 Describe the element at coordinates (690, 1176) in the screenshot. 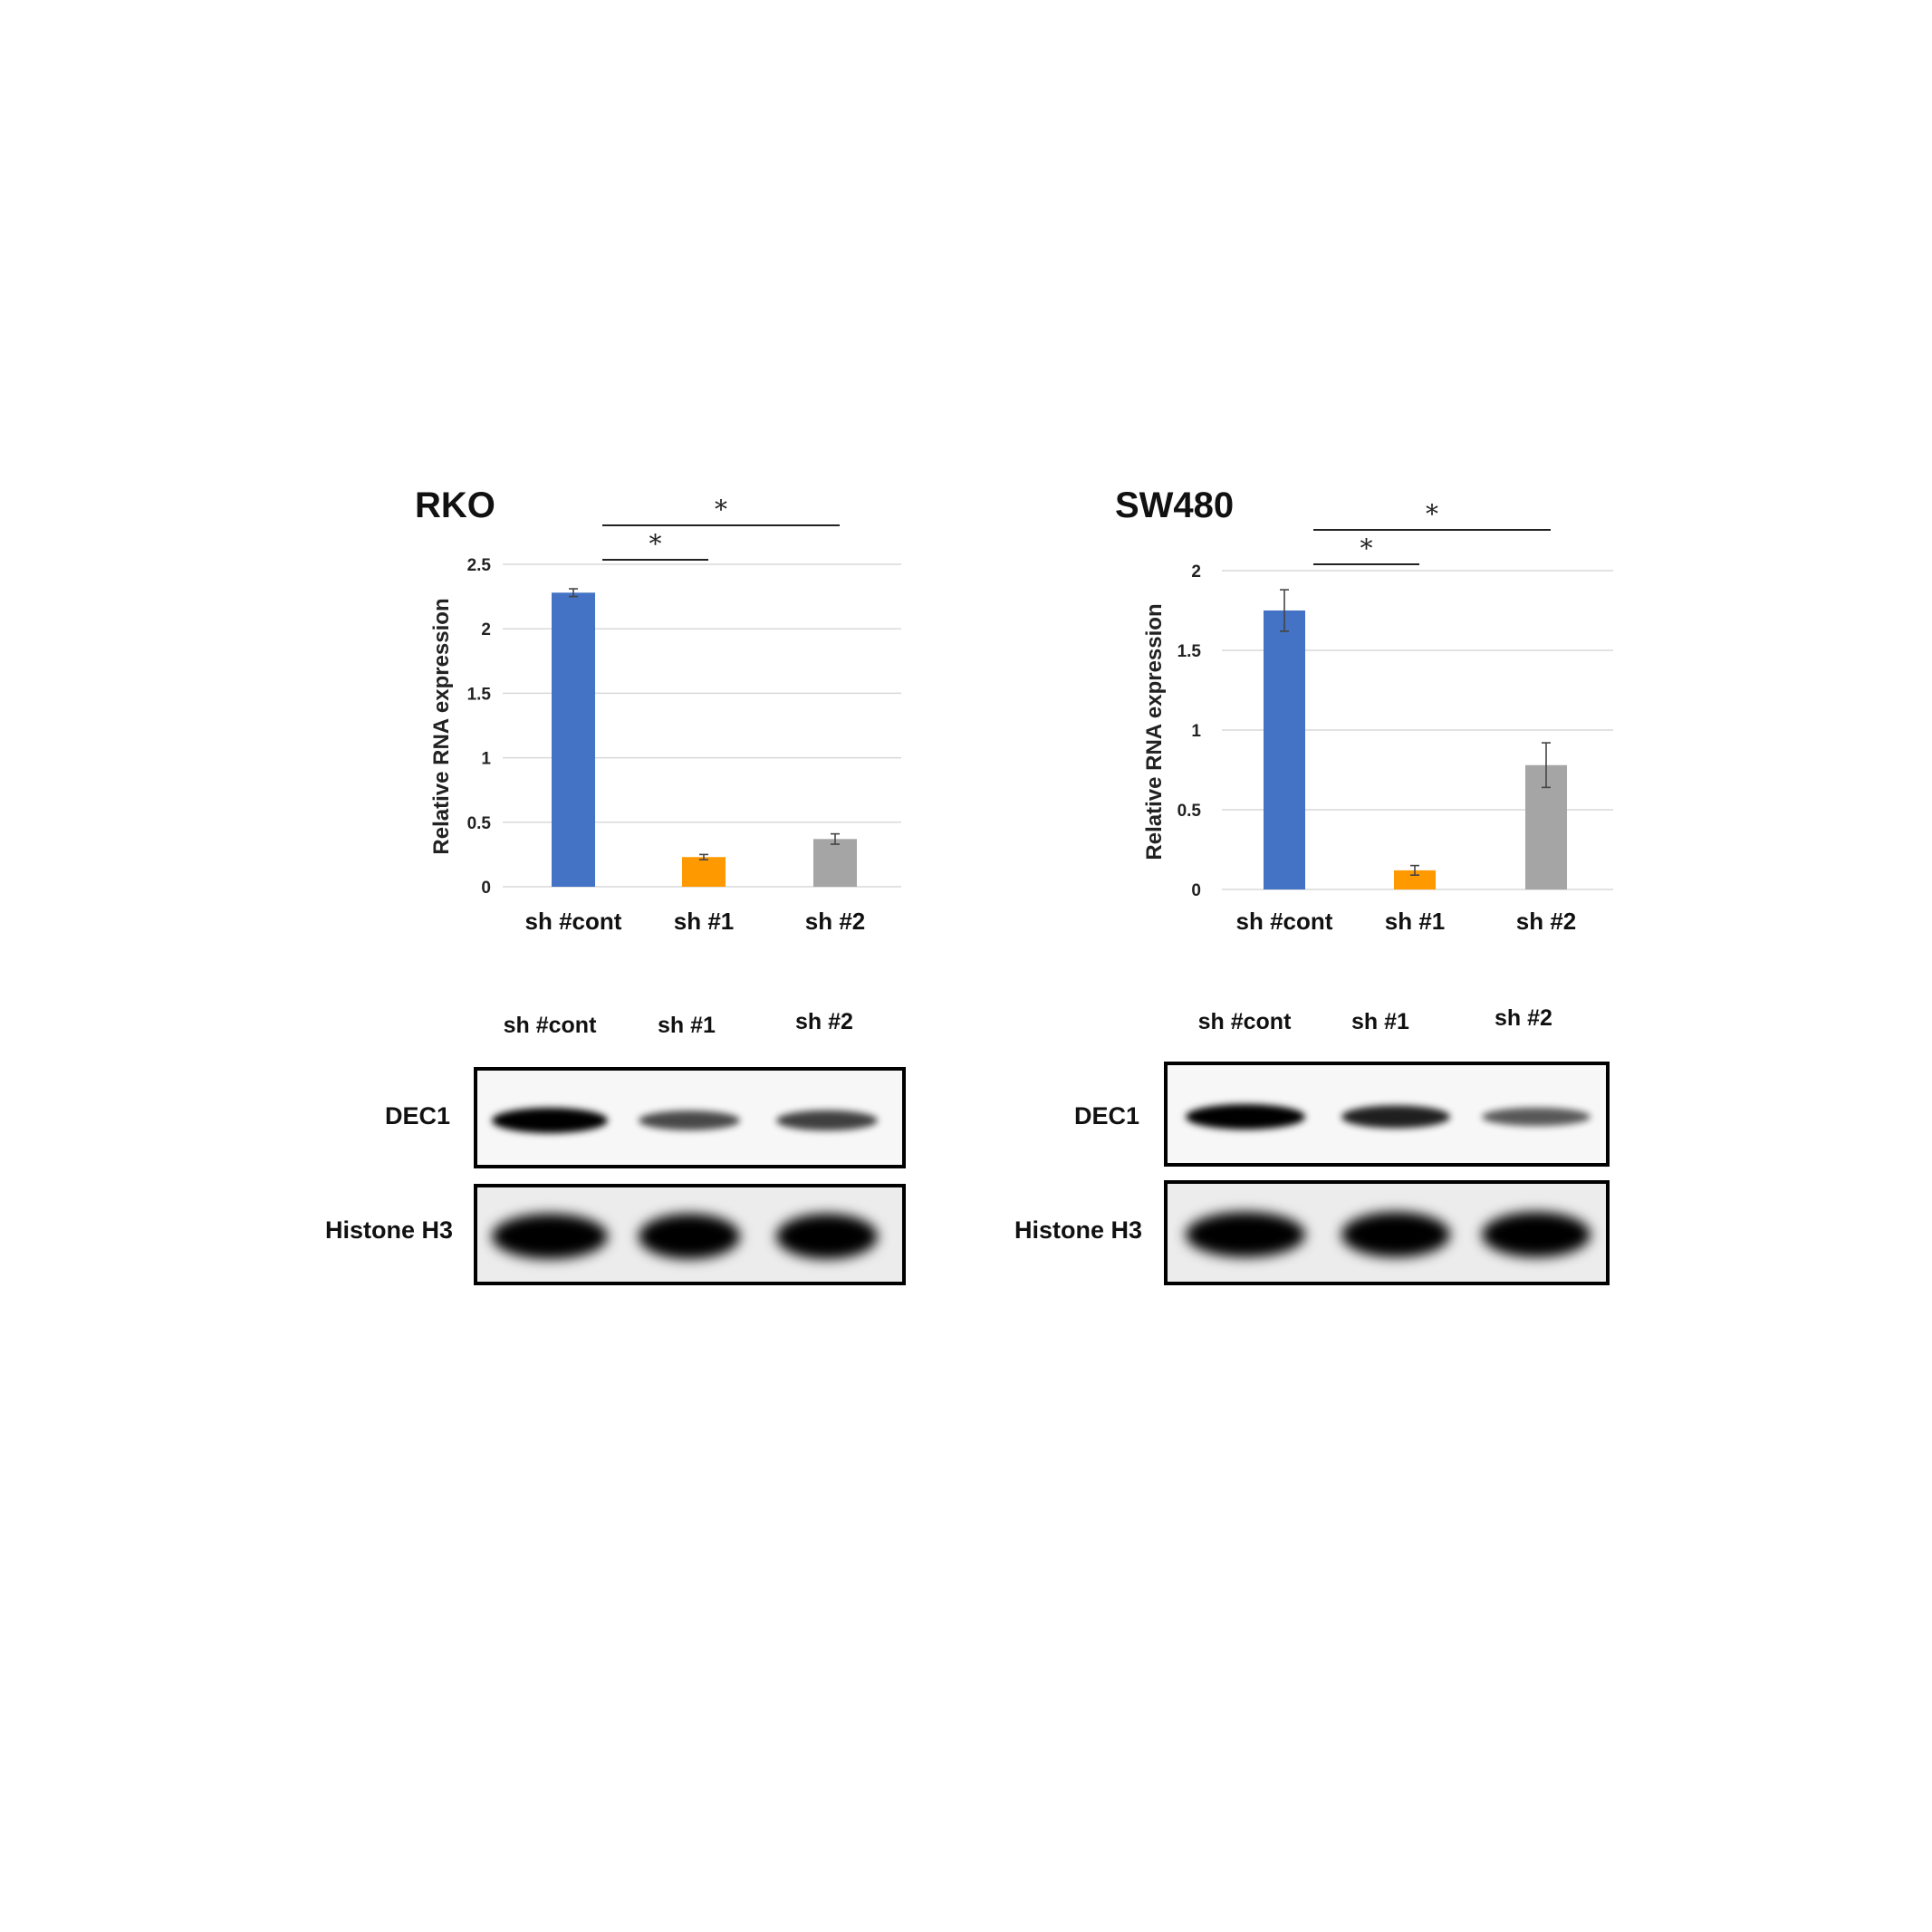

I see `rko-western-blot` at that location.